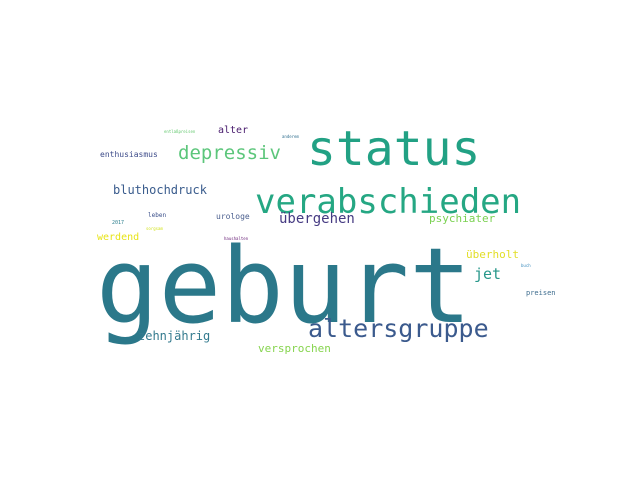 Image resolution: width=640 pixels, height=480 pixels. I want to click on word-2017: 2017, so click(118, 223).